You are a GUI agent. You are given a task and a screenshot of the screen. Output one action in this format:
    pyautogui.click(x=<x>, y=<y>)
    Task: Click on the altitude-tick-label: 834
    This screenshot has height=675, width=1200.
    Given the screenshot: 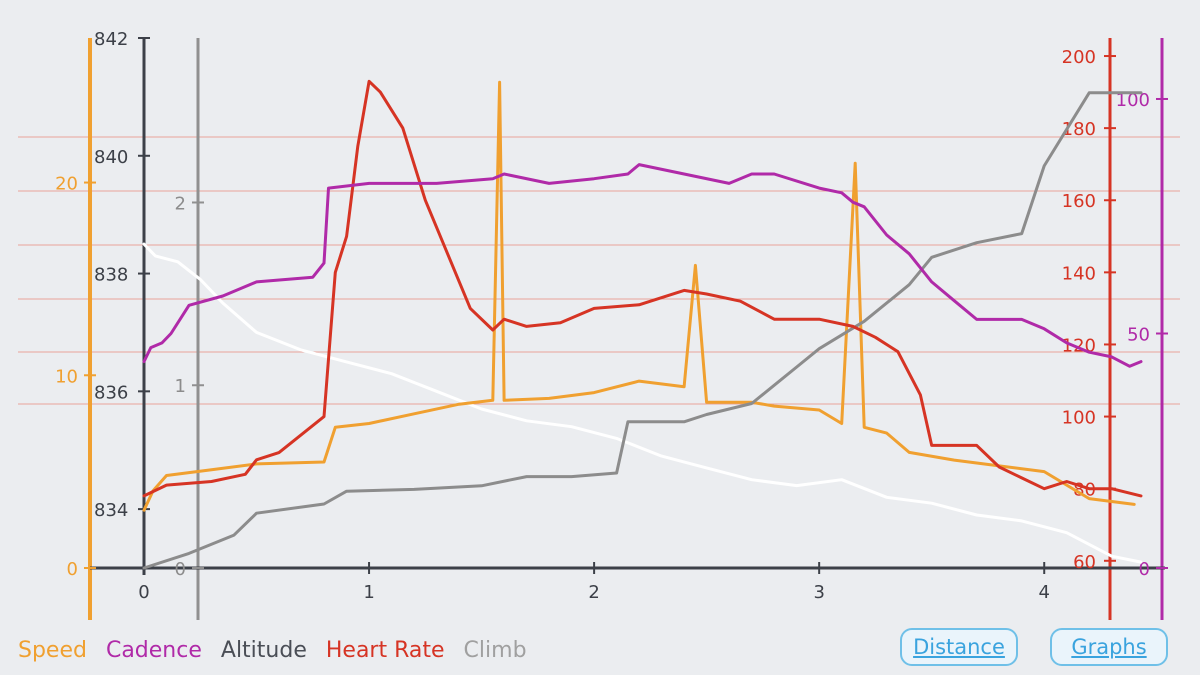 What is the action you would take?
    pyautogui.click(x=111, y=510)
    